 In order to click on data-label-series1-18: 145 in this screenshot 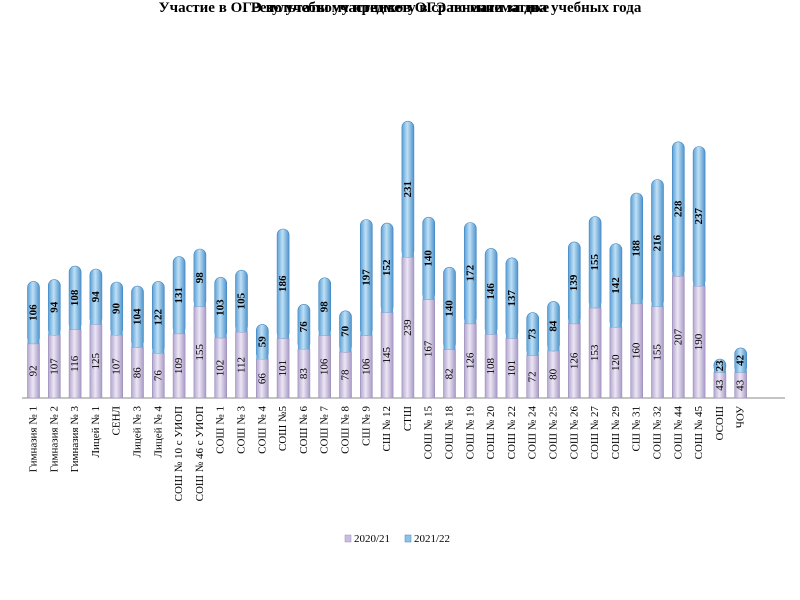, I will do `click(387, 355)`.